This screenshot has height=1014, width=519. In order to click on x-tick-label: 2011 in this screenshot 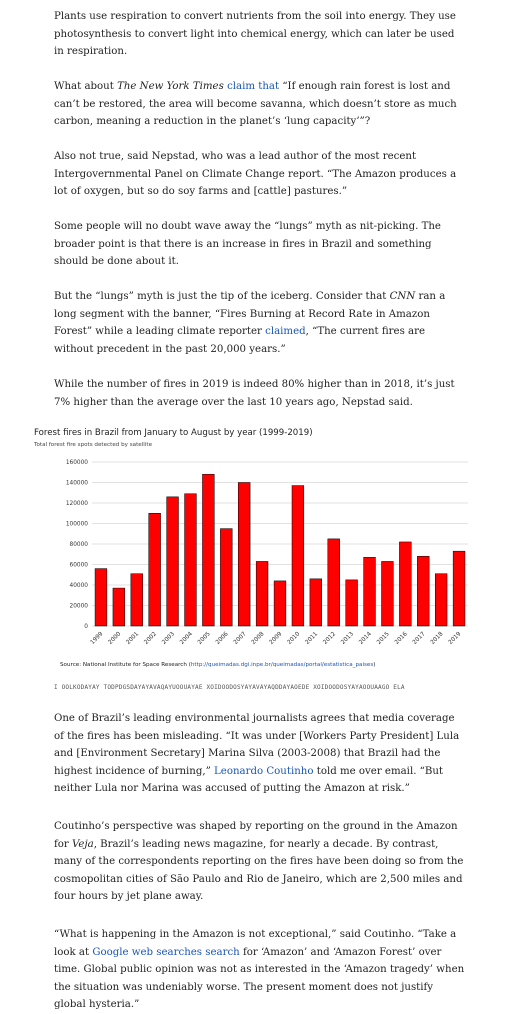, I will do `click(312, 638)`.